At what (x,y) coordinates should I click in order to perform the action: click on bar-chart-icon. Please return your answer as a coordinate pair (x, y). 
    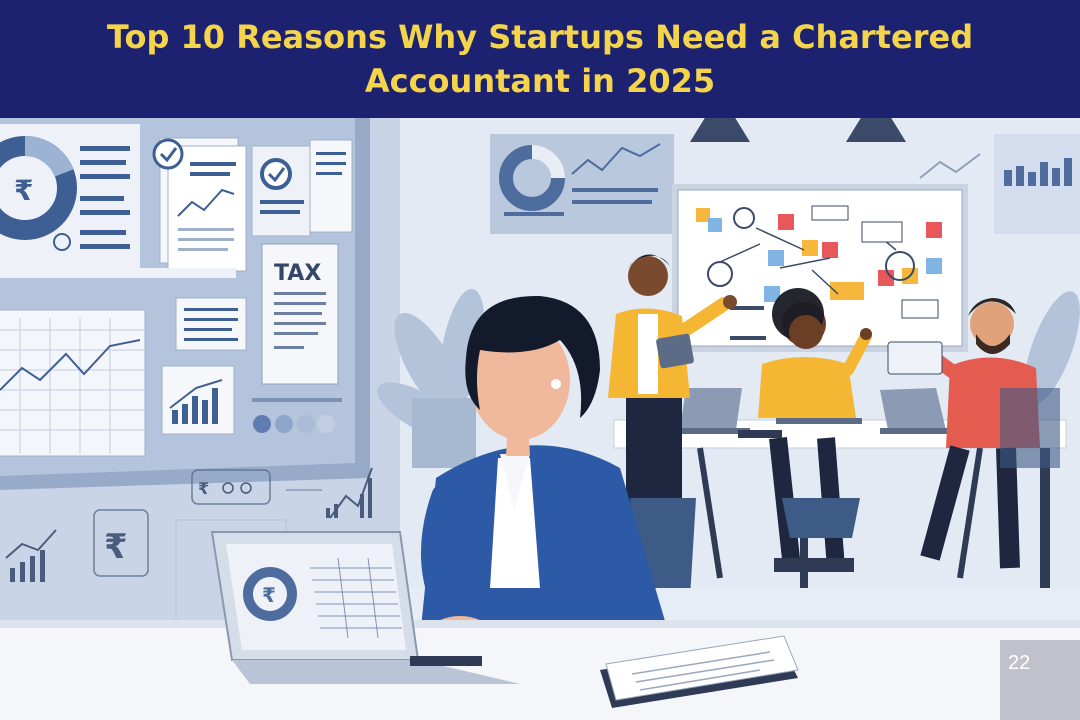
    Looking at the image, I should click on (195, 406).